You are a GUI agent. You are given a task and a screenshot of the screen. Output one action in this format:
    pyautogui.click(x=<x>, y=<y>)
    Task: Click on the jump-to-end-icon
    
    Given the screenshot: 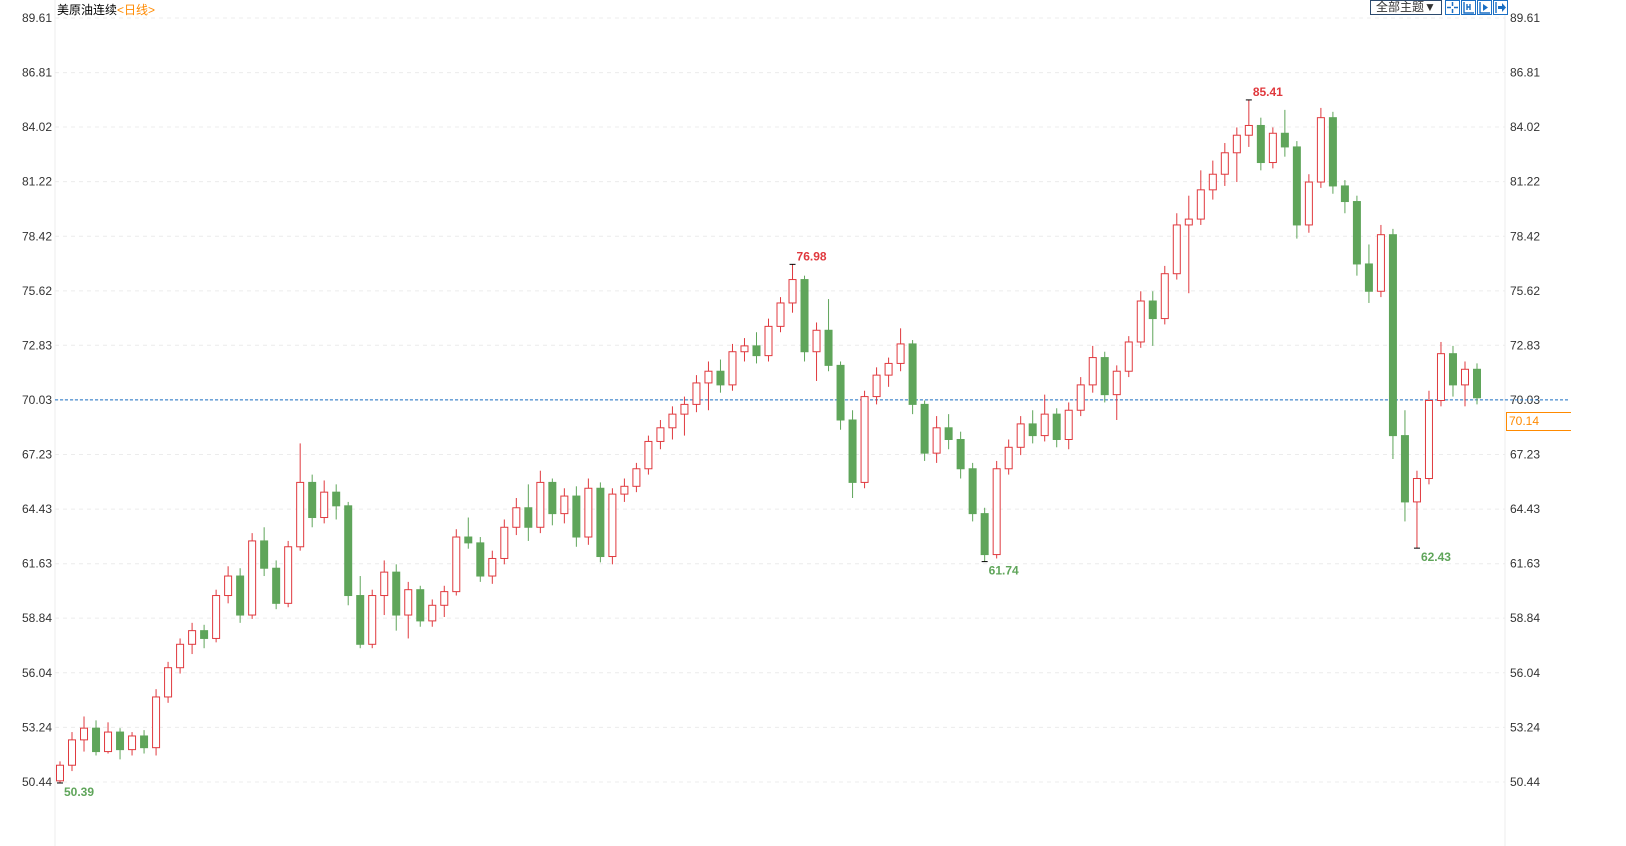 What is the action you would take?
    pyautogui.click(x=1500, y=7)
    